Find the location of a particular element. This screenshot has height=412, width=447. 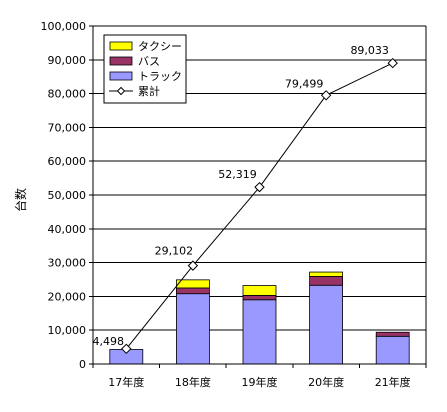

y-tick-label: 100,000 is located at coordinates (64, 26).